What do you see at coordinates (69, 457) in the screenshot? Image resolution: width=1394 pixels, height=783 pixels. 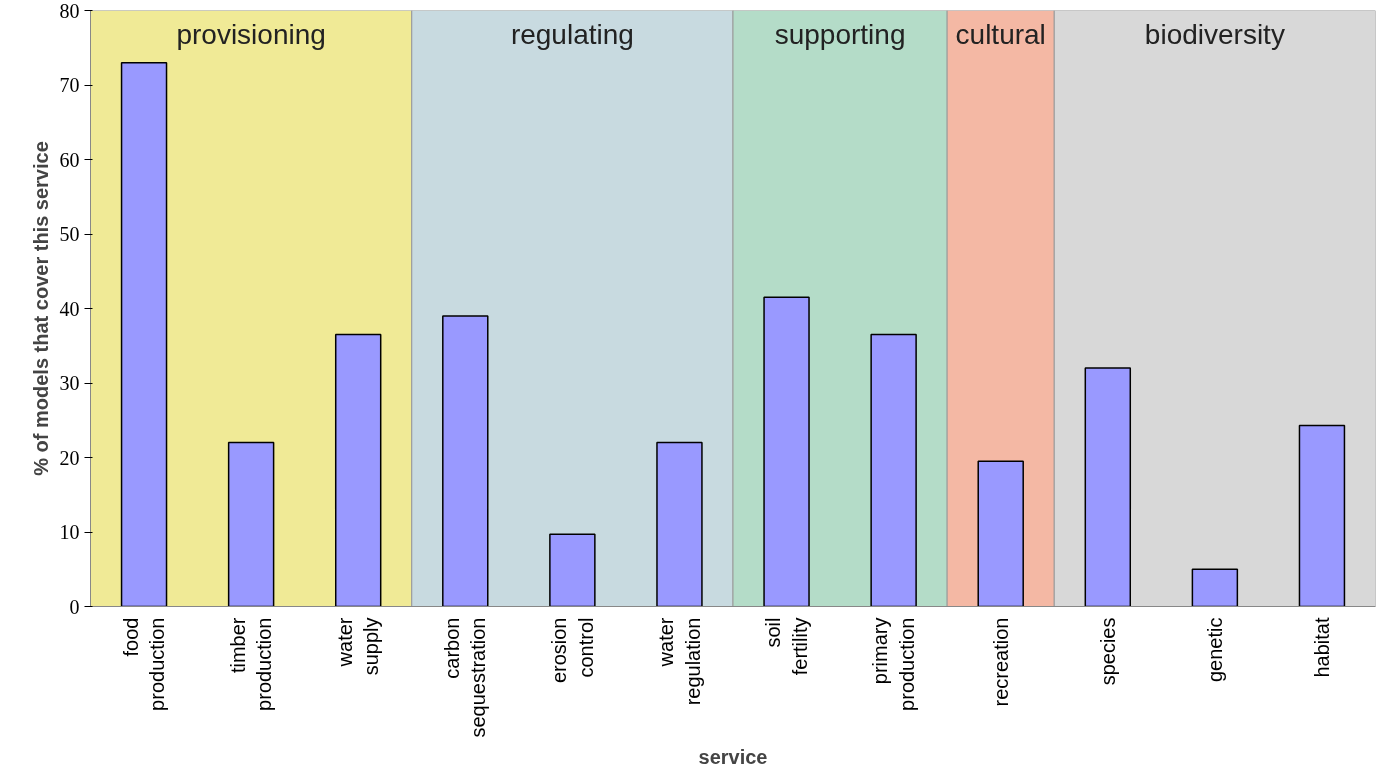 I see `y-tick-label: 20` at bounding box center [69, 457].